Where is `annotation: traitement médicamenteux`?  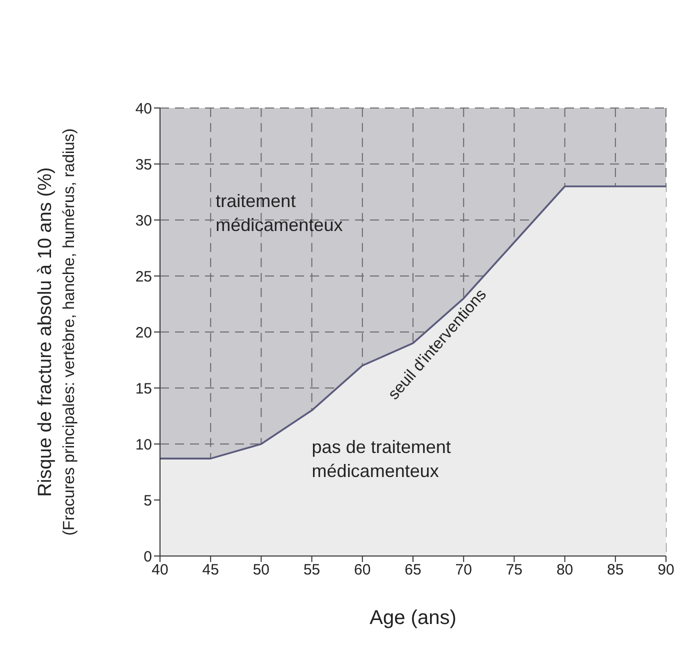
annotation: traitement médicamenteux is located at coordinates (279, 213).